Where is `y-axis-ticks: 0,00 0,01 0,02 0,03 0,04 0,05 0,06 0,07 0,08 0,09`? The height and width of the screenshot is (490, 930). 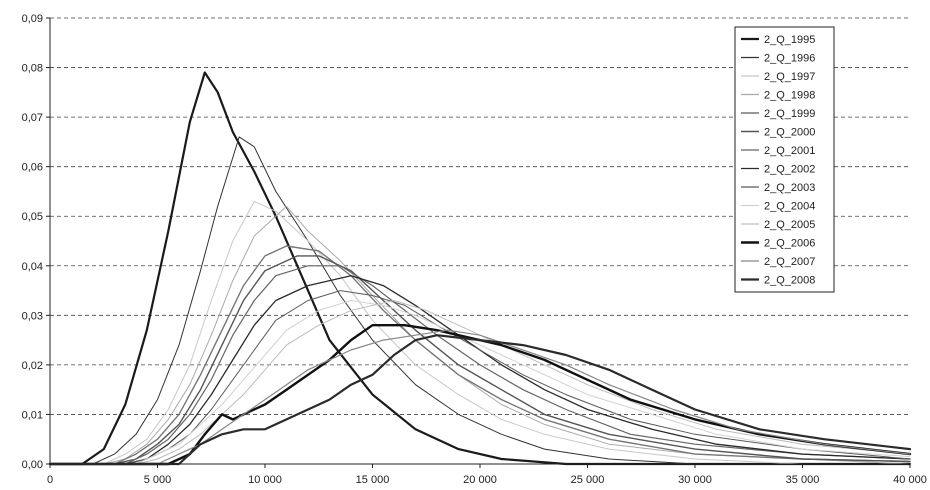
y-axis-ticks: 0,00 0,01 0,02 0,03 0,04 0,05 0,06 0,07 0,08 0,09 is located at coordinates (36, 242).